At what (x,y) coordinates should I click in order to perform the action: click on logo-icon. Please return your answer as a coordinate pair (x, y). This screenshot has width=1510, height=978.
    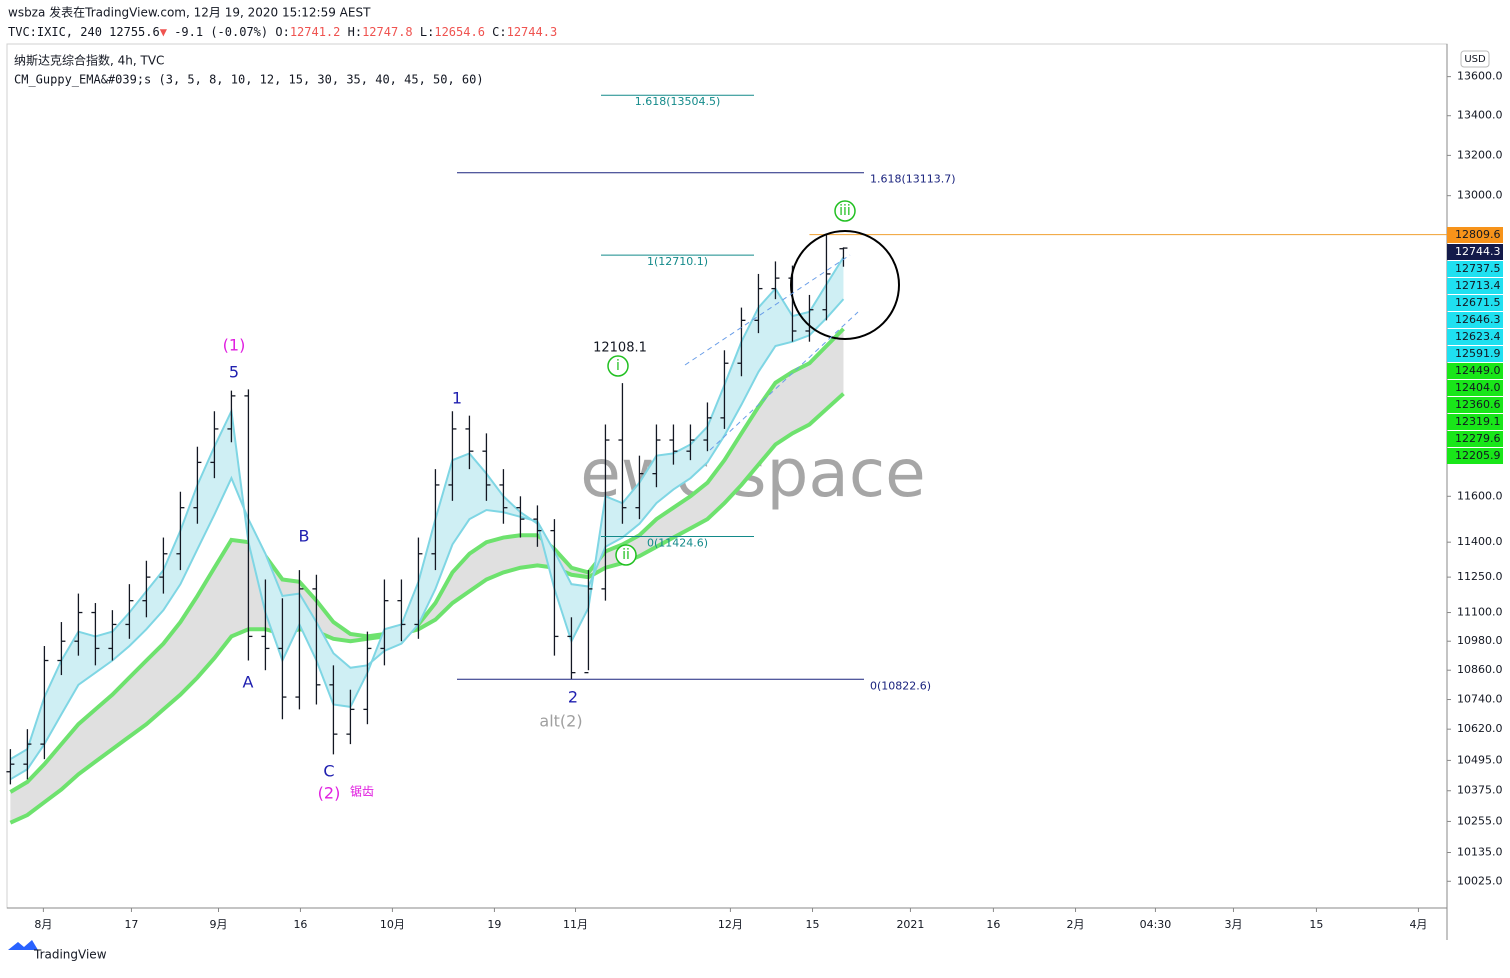
    Looking at the image, I should click on (23, 945).